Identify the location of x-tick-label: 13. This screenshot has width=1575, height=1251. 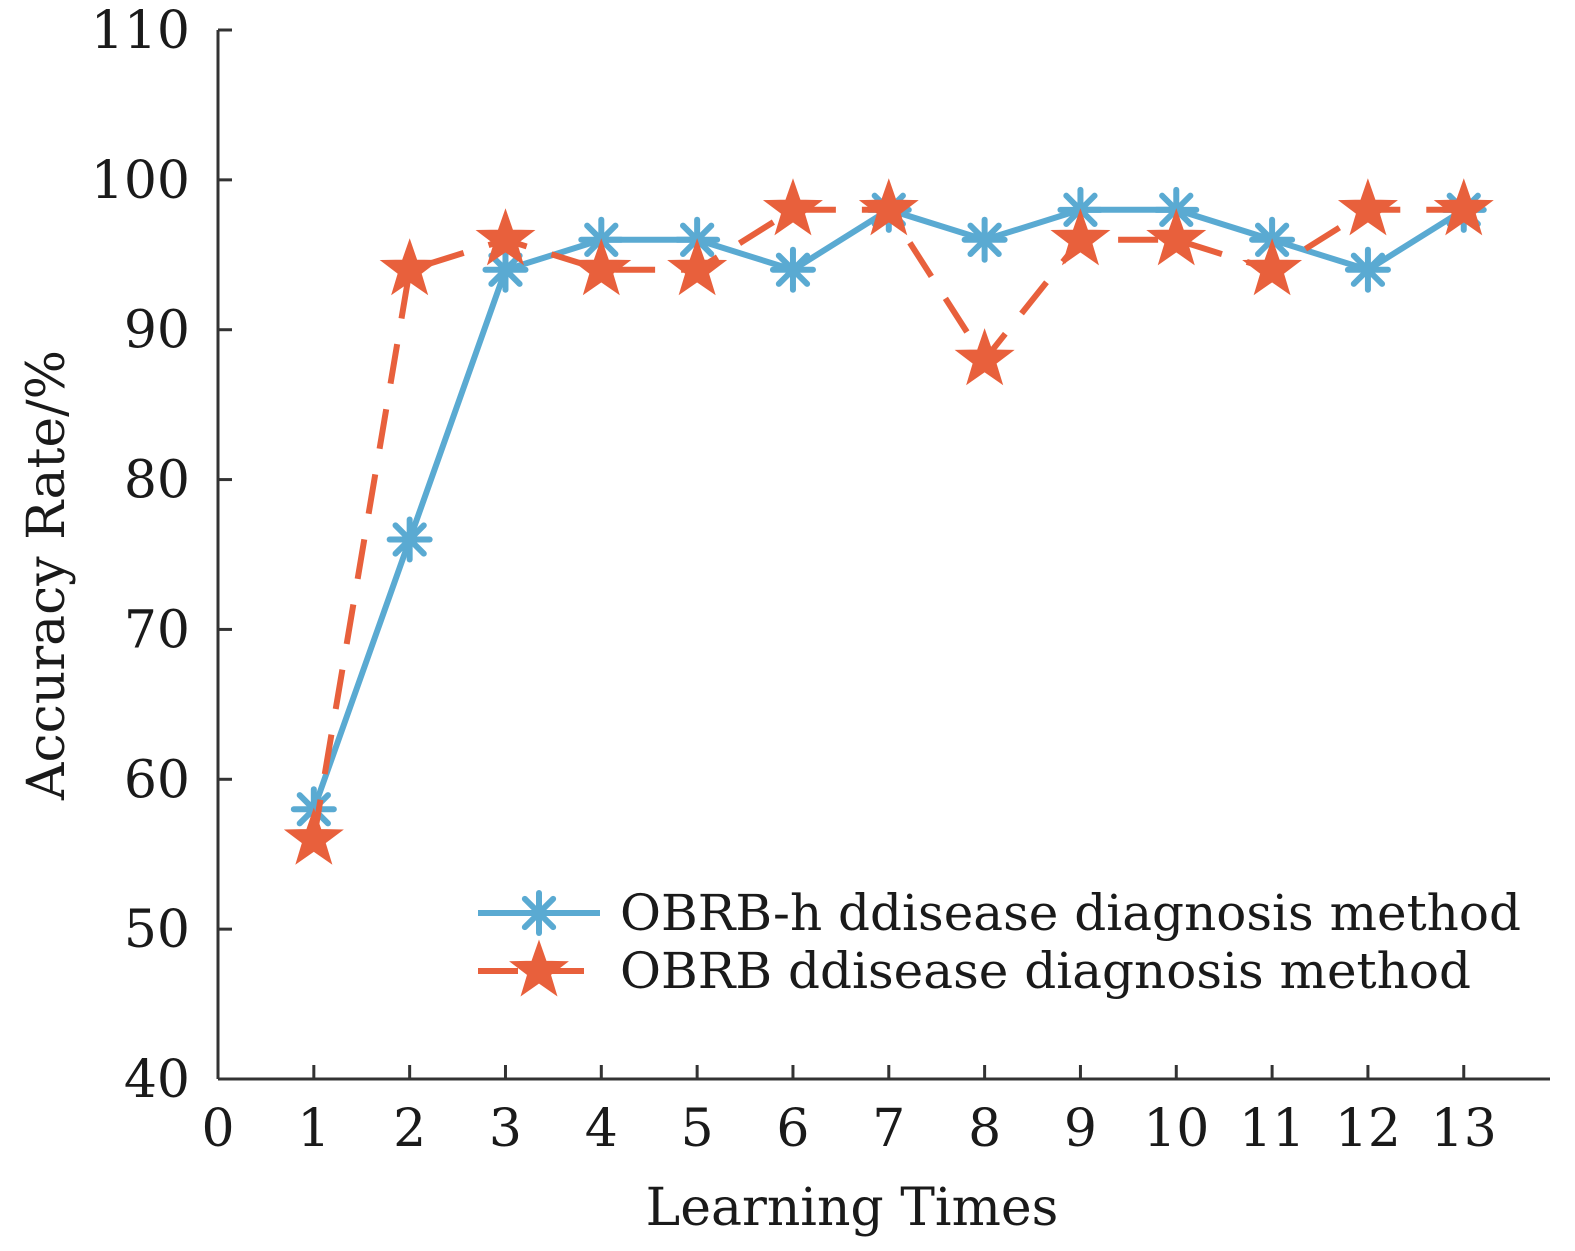
(1464, 1129).